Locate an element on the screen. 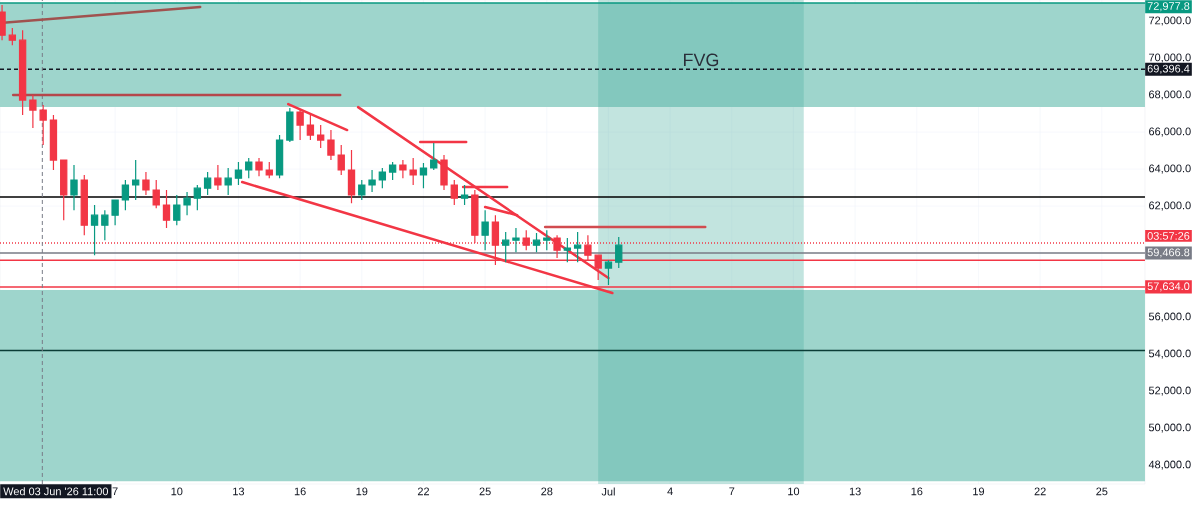 The height and width of the screenshot is (511, 1200). ref-line-label: 69,396.4 is located at coordinates (1168, 69).